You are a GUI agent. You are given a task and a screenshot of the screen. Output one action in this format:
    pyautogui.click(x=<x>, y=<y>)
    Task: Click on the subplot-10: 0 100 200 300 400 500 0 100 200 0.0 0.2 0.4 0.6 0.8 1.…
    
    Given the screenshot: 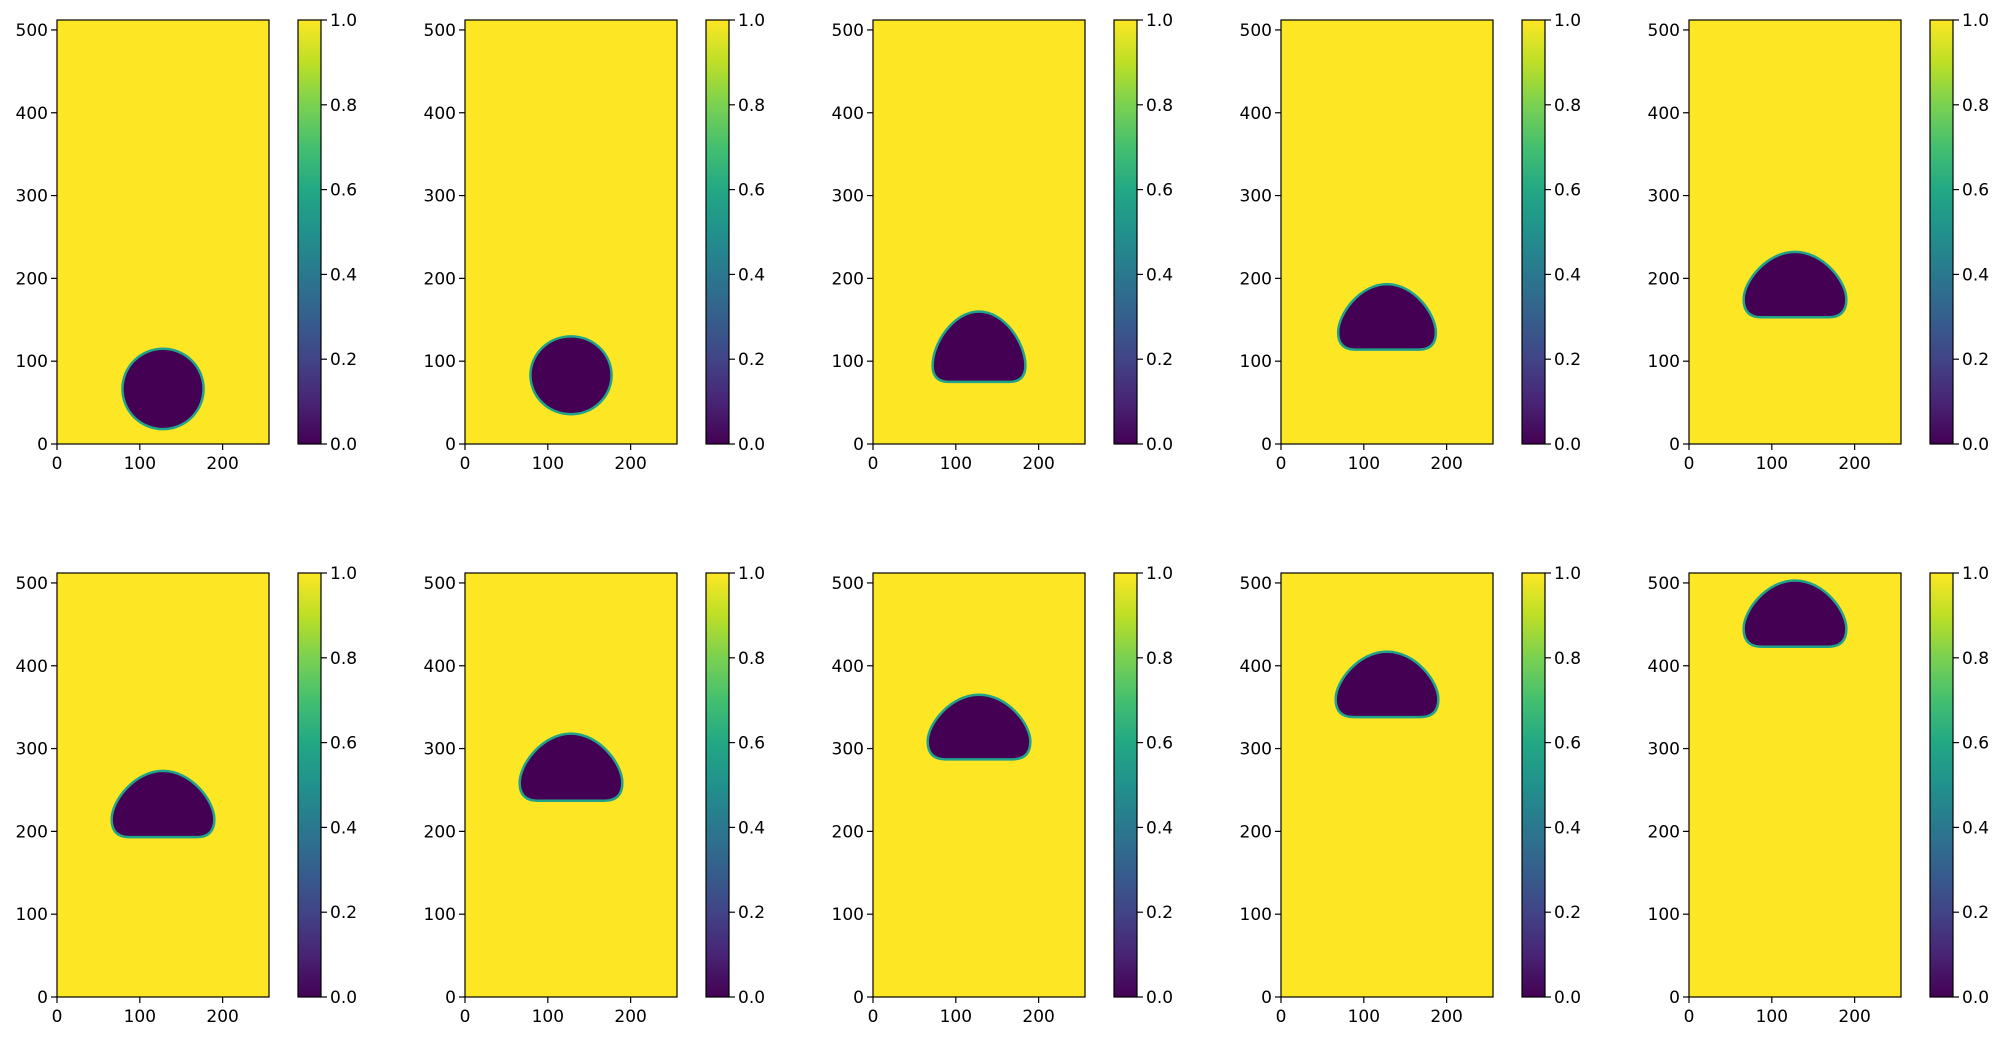 What is the action you would take?
    pyautogui.click(x=1819, y=795)
    